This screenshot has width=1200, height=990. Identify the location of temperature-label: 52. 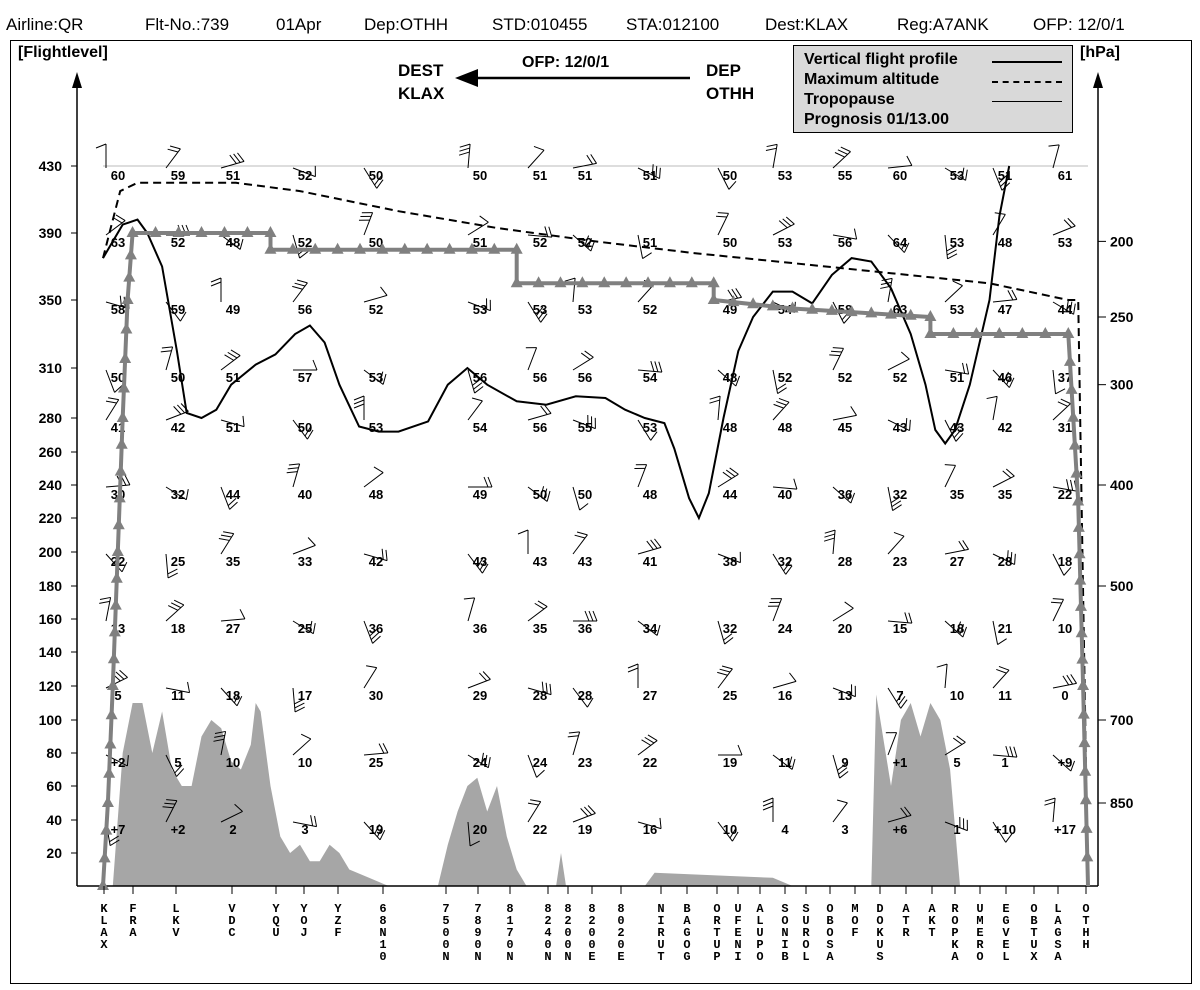
(900, 377).